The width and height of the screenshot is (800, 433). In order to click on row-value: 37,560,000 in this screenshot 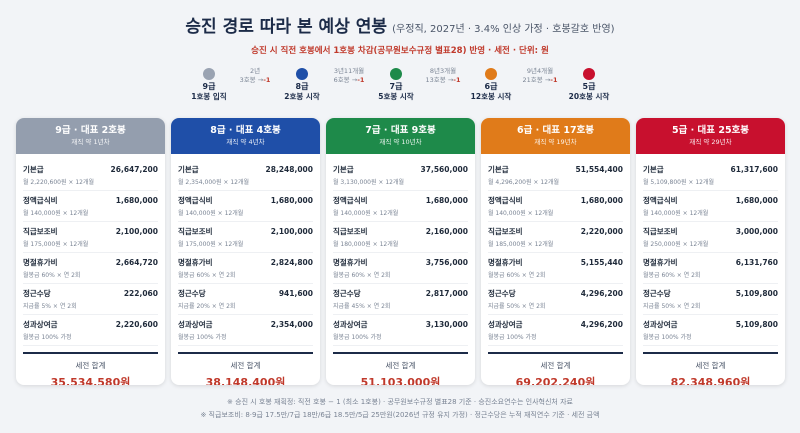, I will do `click(444, 169)`.